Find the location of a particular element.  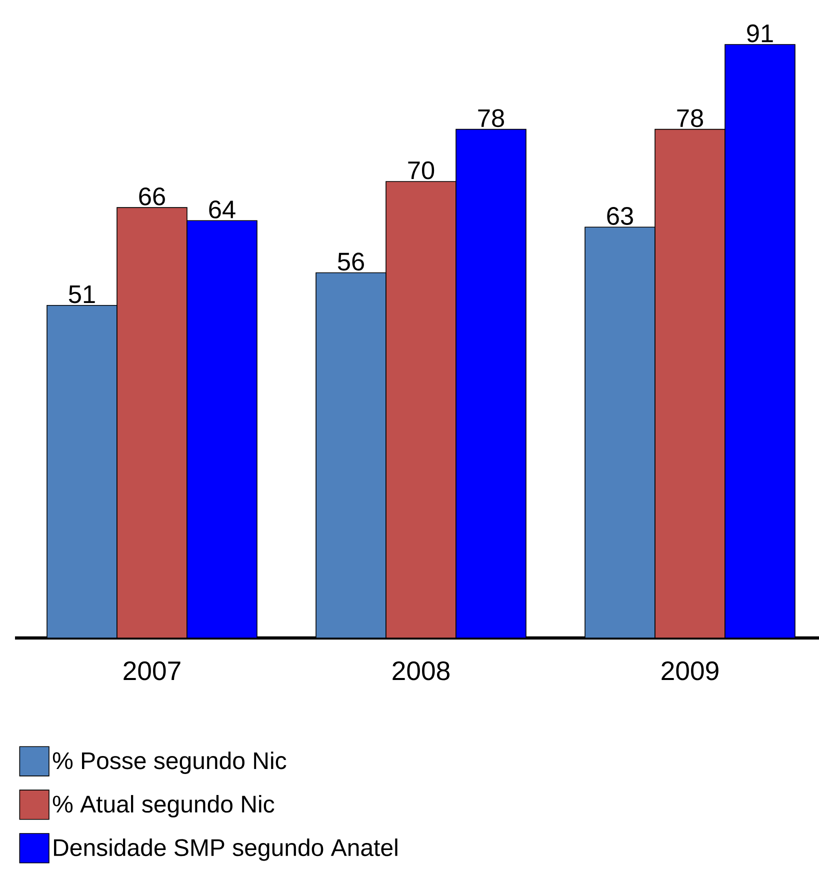

data-label: 56 is located at coordinates (351, 261).